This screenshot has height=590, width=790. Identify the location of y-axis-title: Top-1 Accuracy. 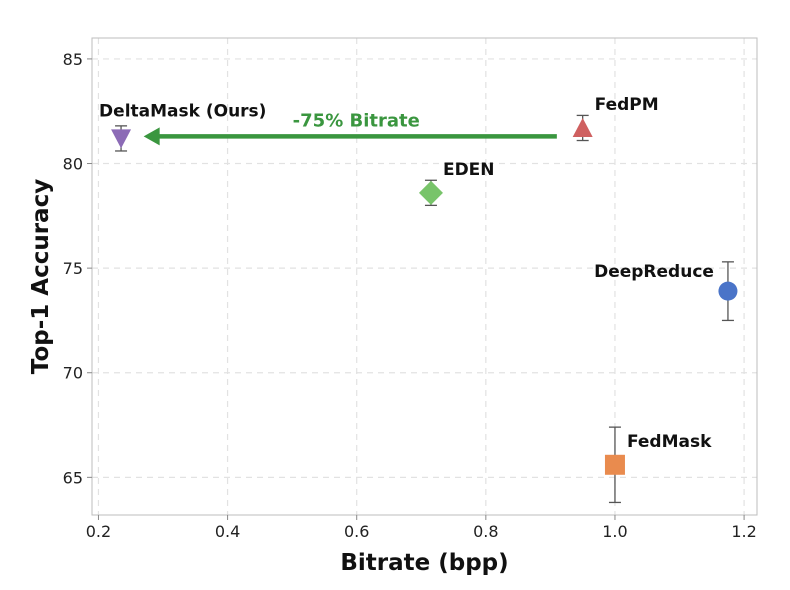
(41, 276).